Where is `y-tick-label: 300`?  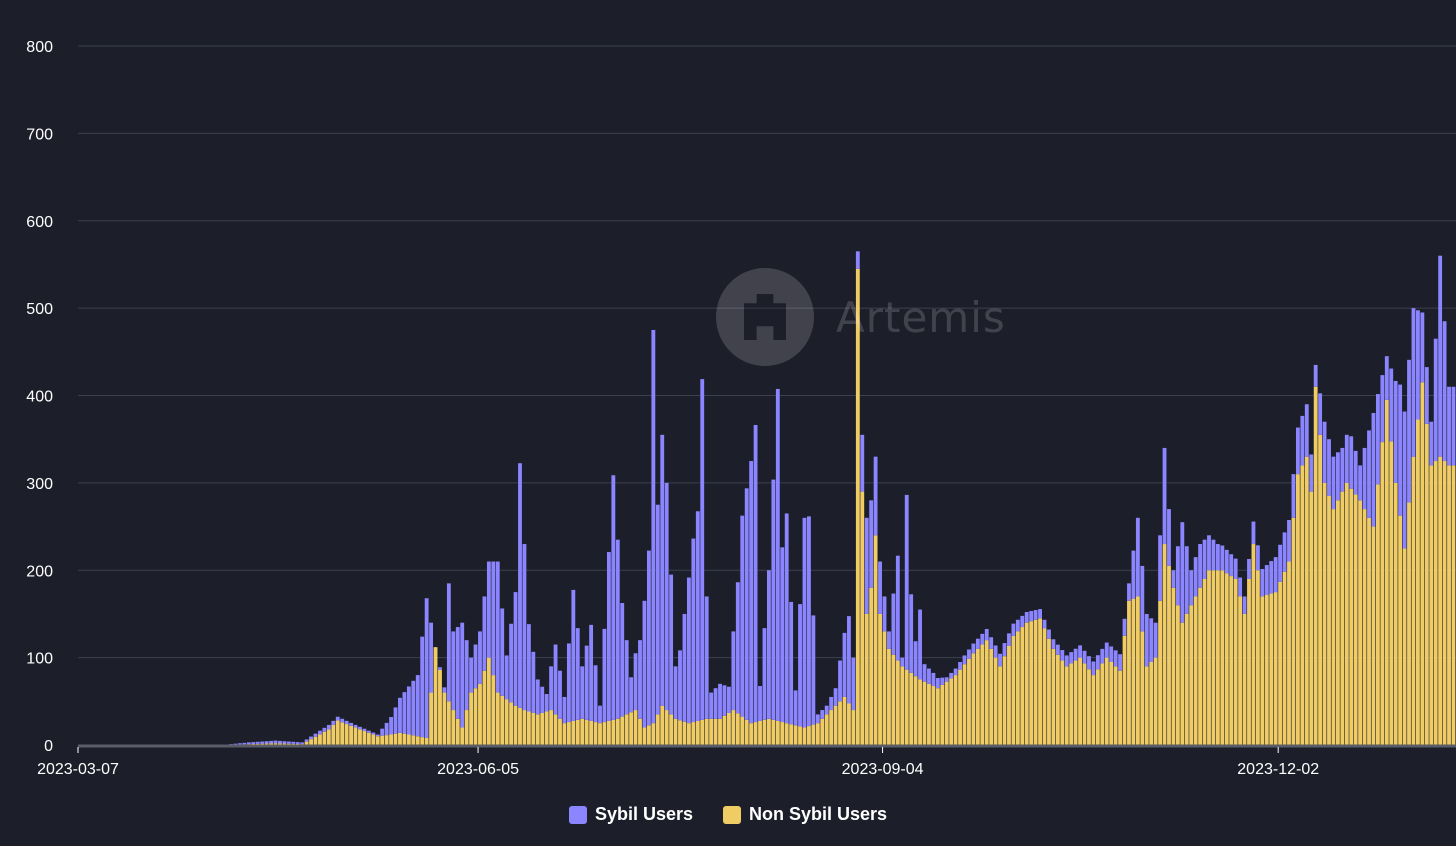 y-tick-label: 300 is located at coordinates (39, 484).